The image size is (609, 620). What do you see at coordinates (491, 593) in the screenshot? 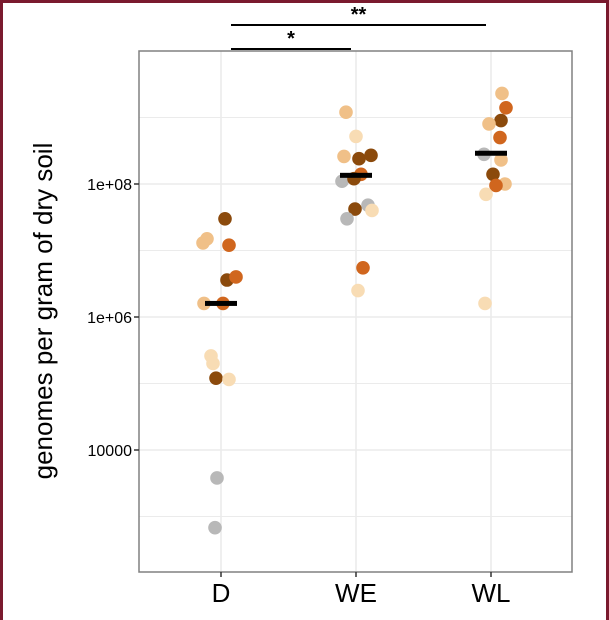
I see `x-tick-label: WL` at bounding box center [491, 593].